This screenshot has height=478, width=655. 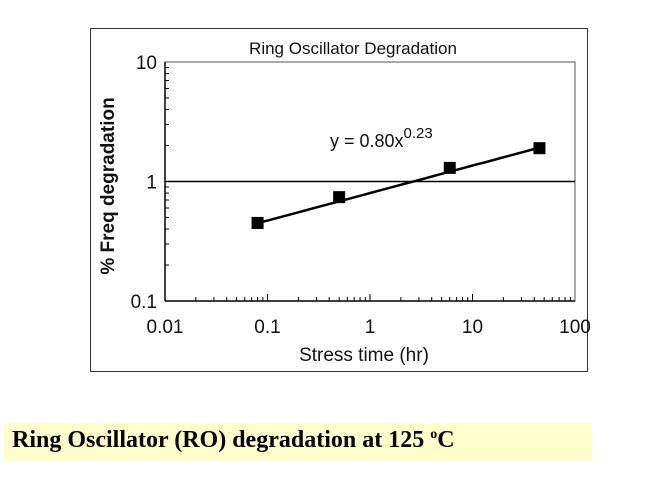 I want to click on x-tick-label: 100, so click(x=575, y=327).